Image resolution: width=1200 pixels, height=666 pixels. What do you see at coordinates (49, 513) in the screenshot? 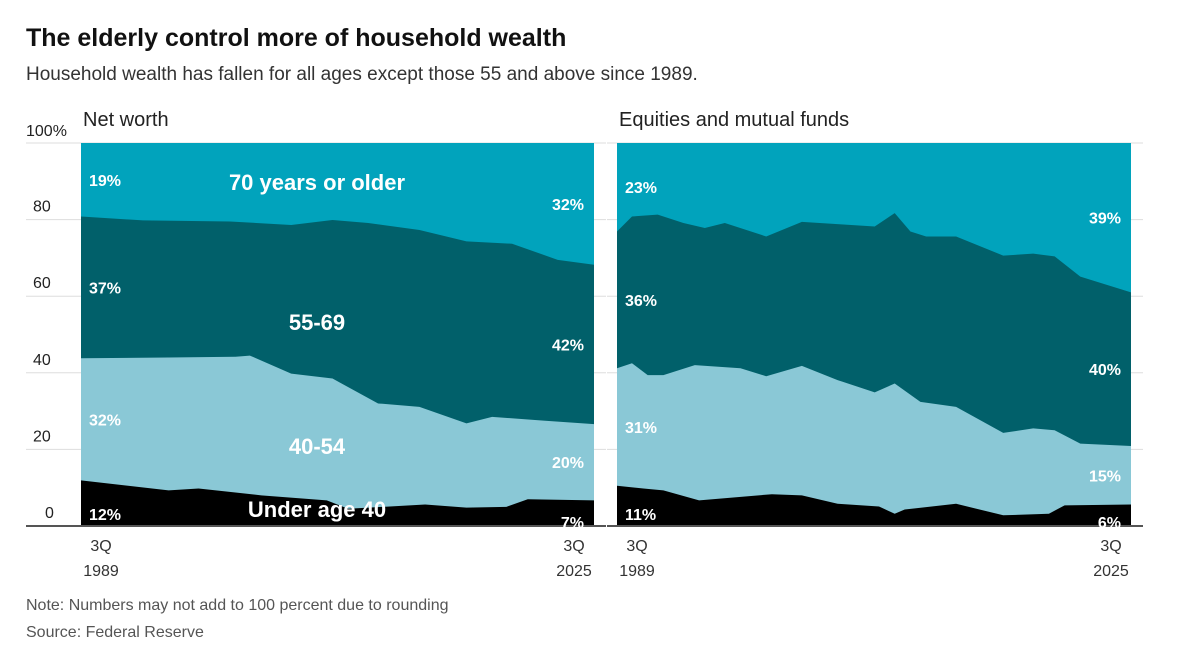
I see `y-tick-label: 0` at bounding box center [49, 513].